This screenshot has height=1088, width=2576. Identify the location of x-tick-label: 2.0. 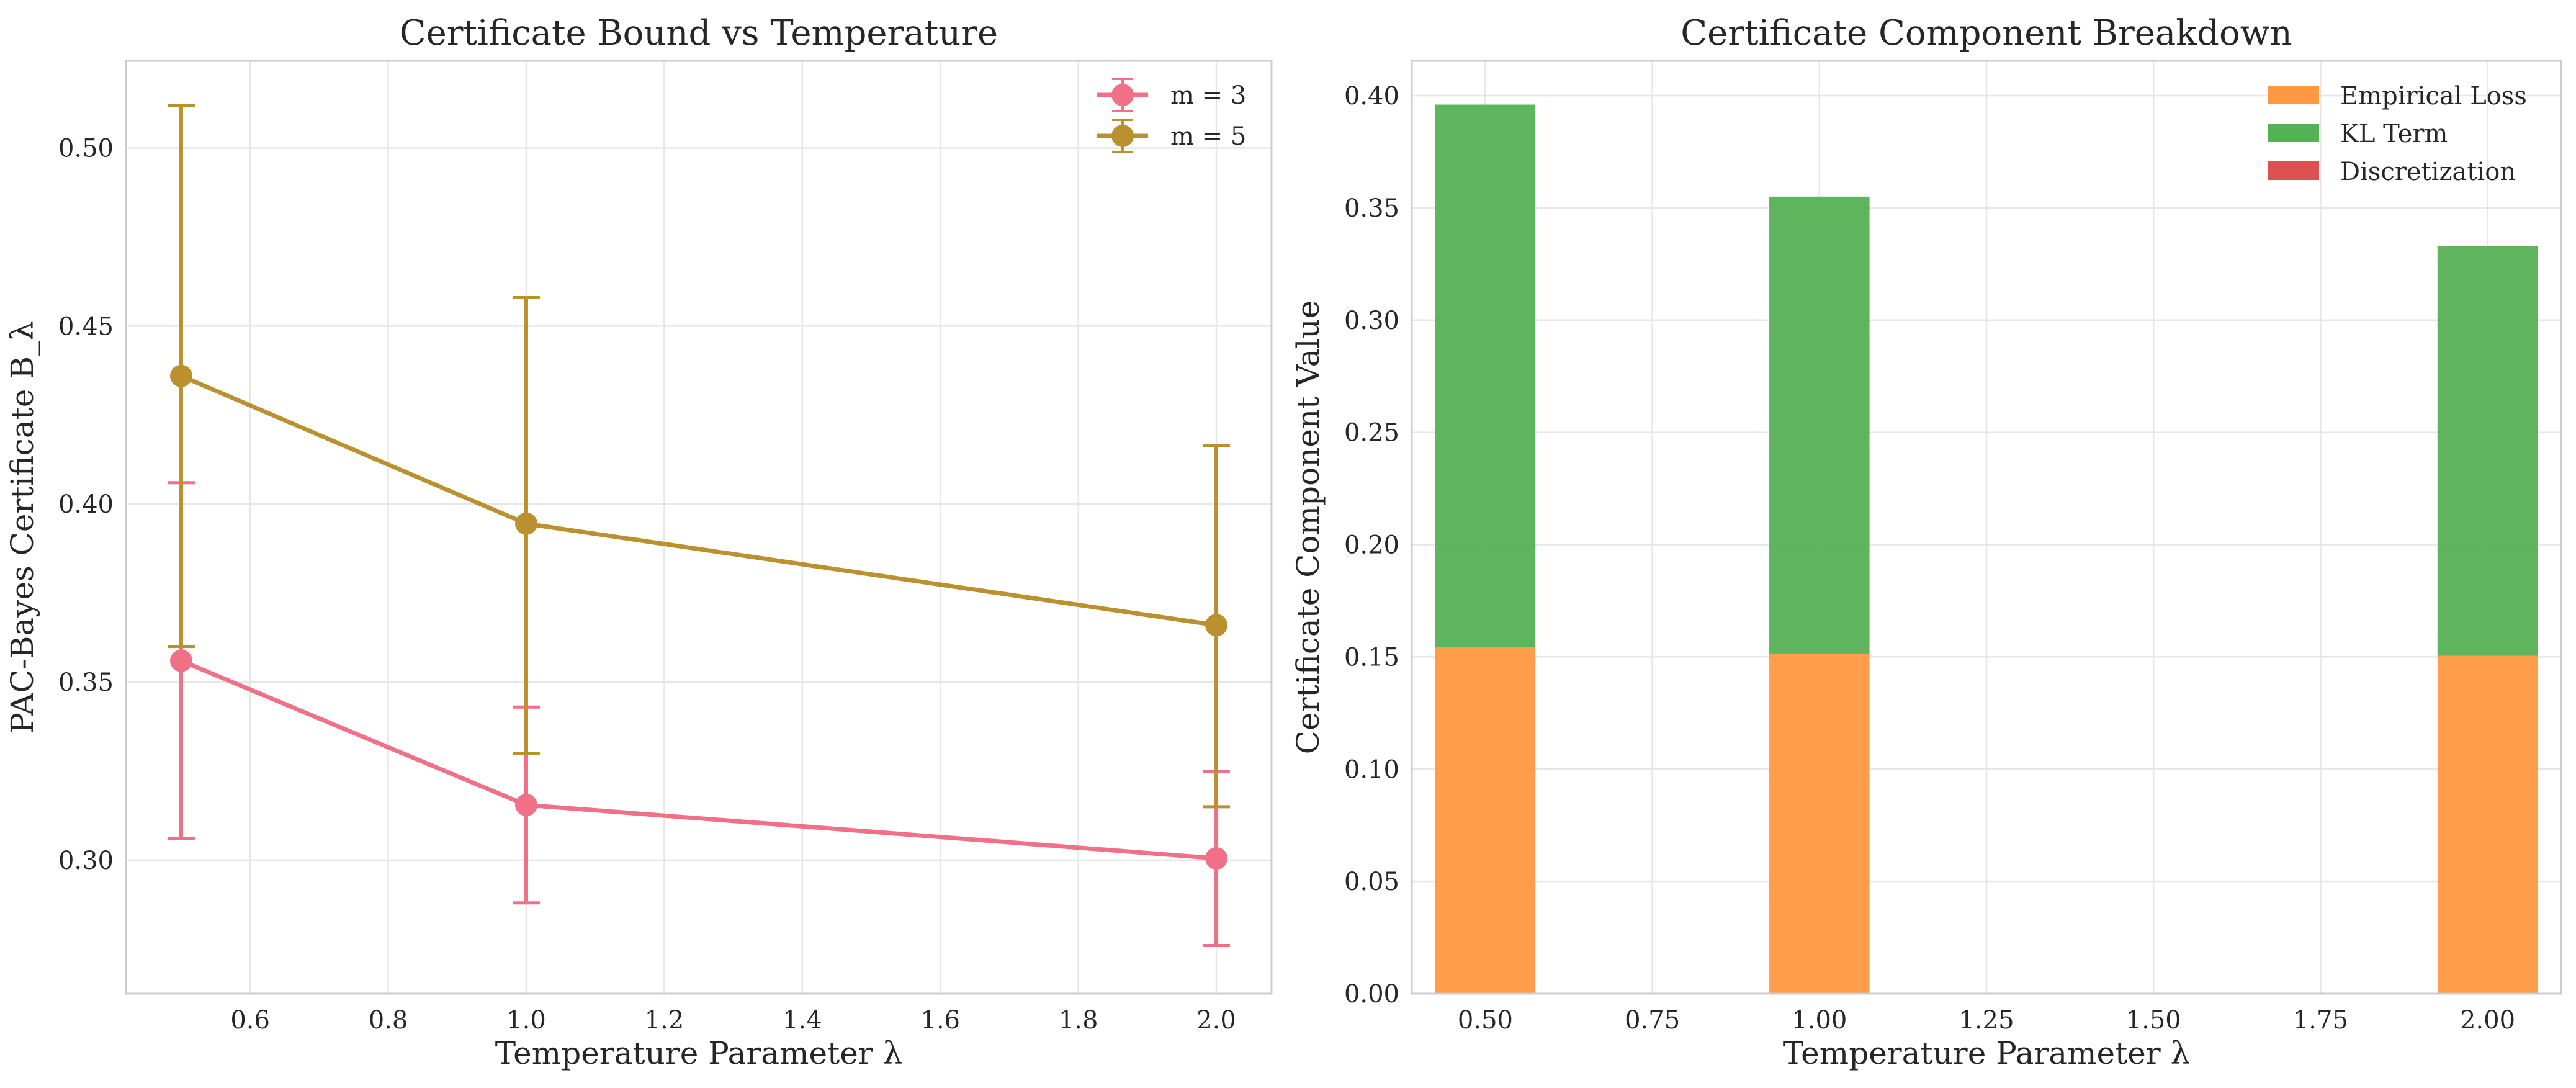
(1216, 1020).